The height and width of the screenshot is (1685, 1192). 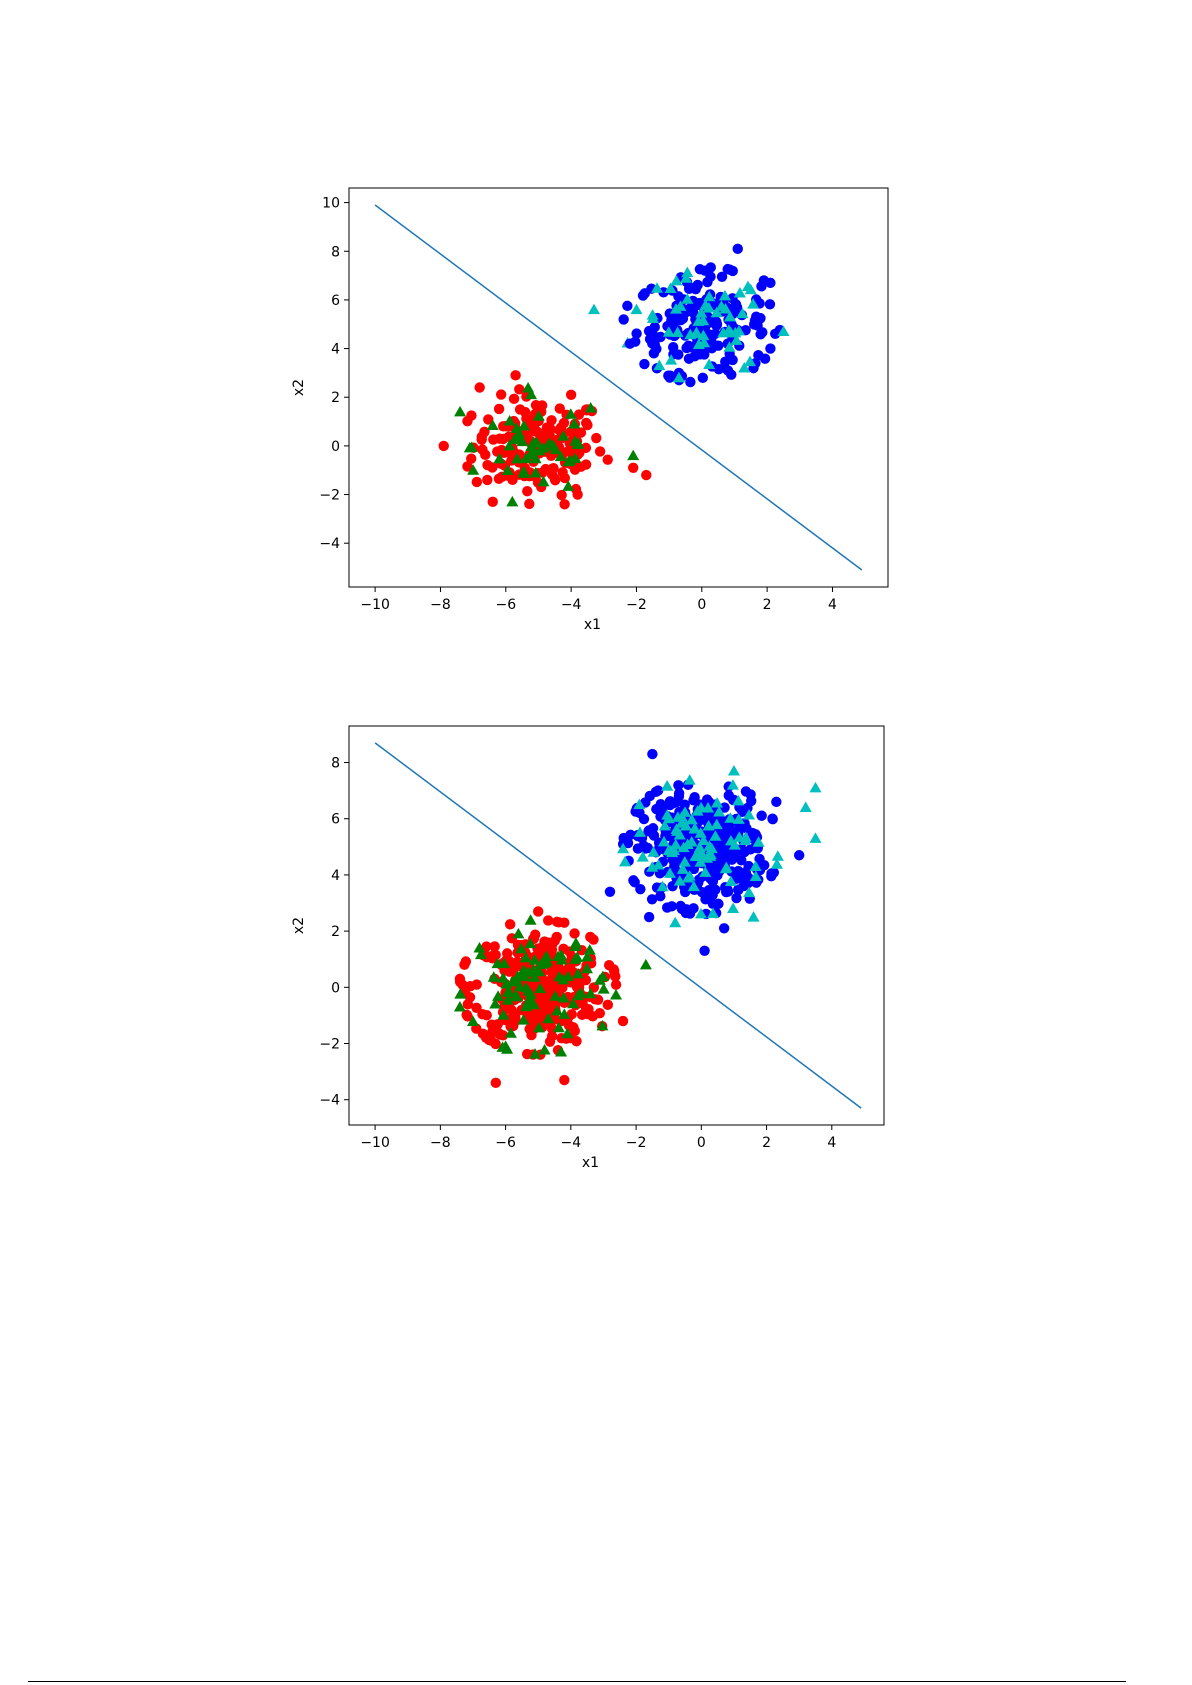 I want to click on x-tick-label: 0, so click(x=701, y=1143).